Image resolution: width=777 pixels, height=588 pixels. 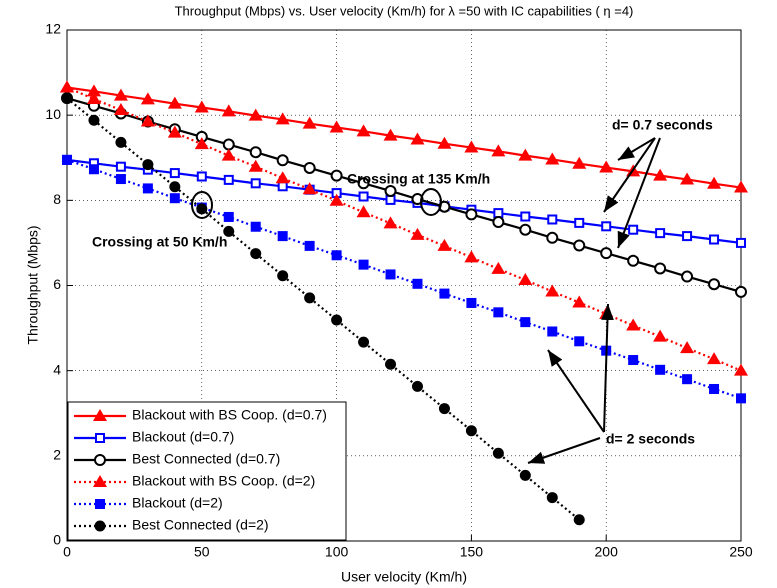 What do you see at coordinates (607, 552) in the screenshot?
I see `x-tick-label: 200` at bounding box center [607, 552].